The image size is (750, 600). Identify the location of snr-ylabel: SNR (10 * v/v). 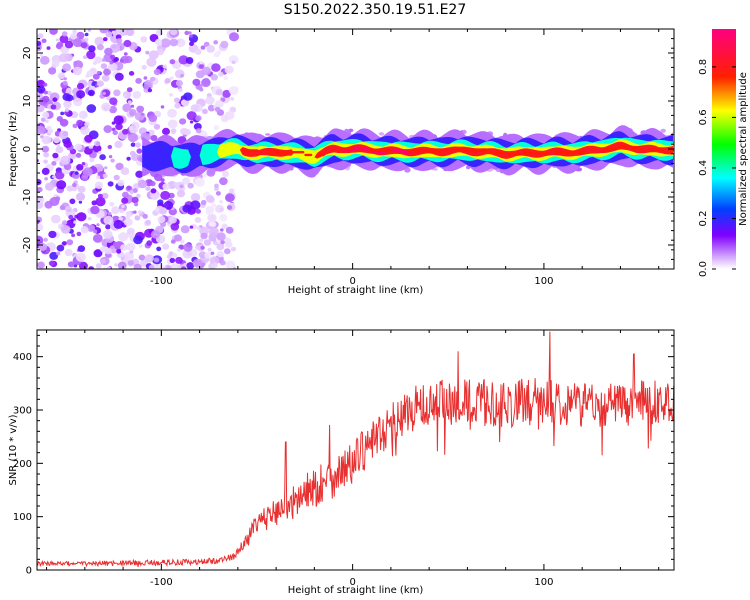
(13, 449).